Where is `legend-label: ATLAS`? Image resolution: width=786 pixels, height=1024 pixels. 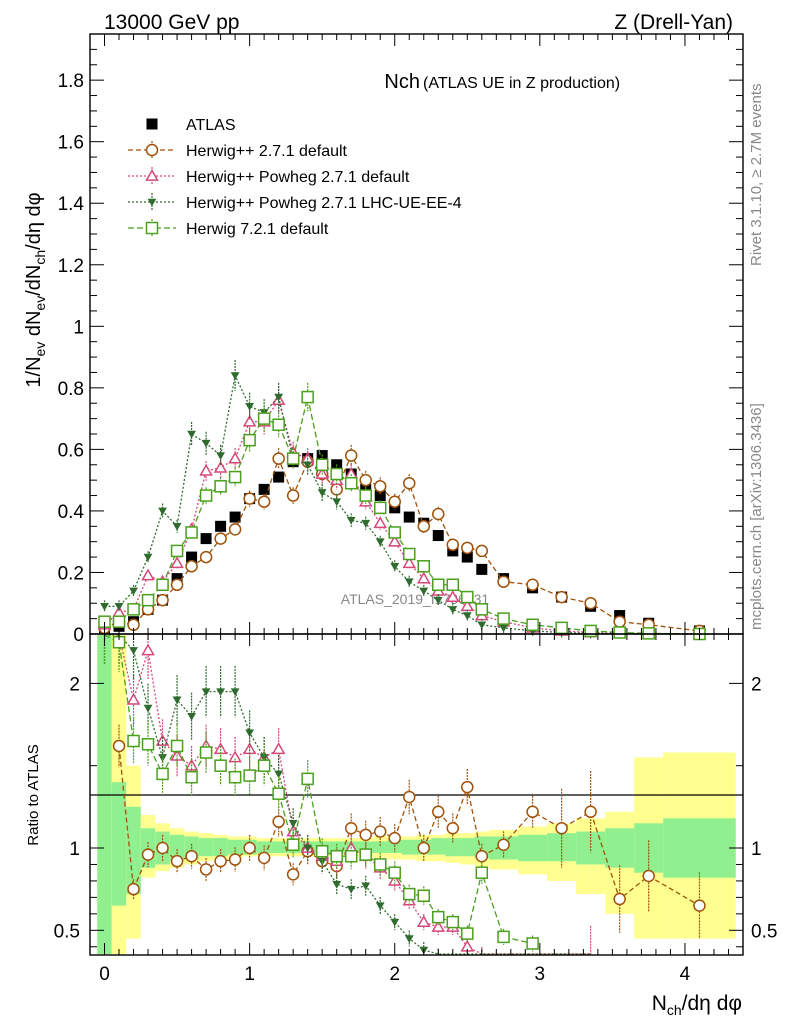 legend-label: ATLAS is located at coordinates (211, 125).